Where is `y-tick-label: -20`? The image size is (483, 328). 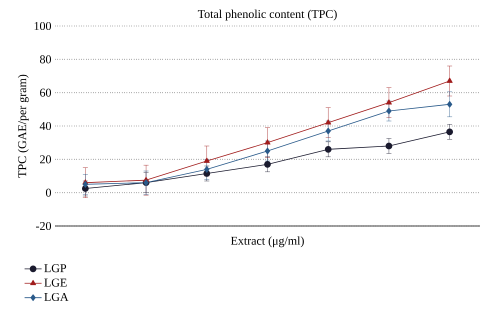
y-tick-label: -20 is located at coordinates (44, 226).